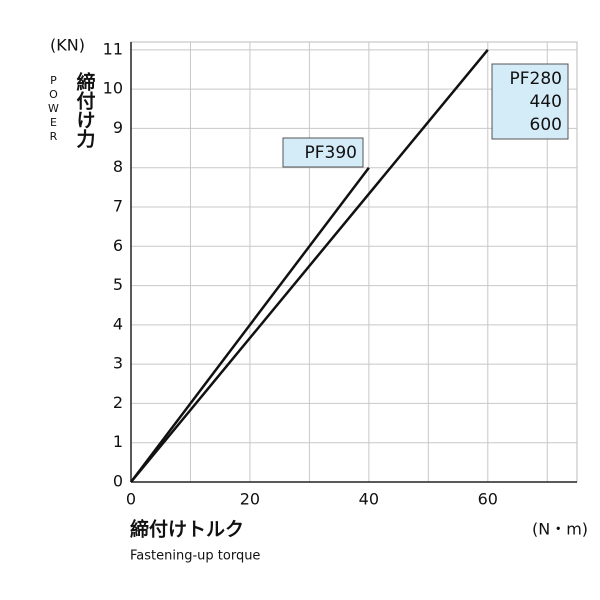 Image resolution: width=600 pixels, height=600 pixels. I want to click on x-label-en: Fastening-up torque, so click(195, 556).